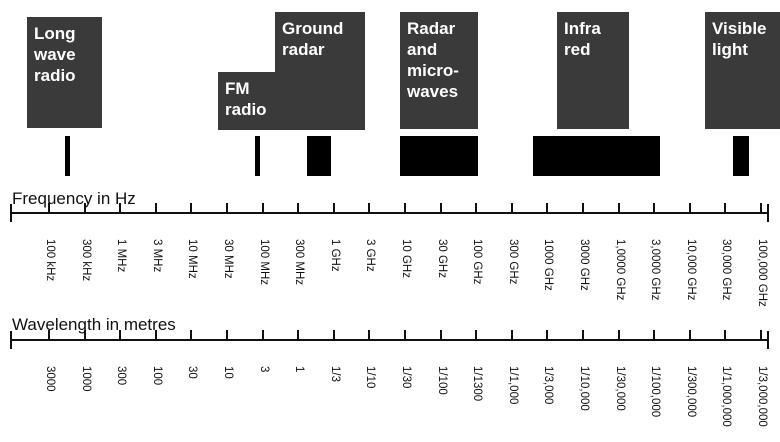 This screenshot has height=442, width=780. I want to click on frequency-tick-label: 3000 GHz, so click(584, 265).